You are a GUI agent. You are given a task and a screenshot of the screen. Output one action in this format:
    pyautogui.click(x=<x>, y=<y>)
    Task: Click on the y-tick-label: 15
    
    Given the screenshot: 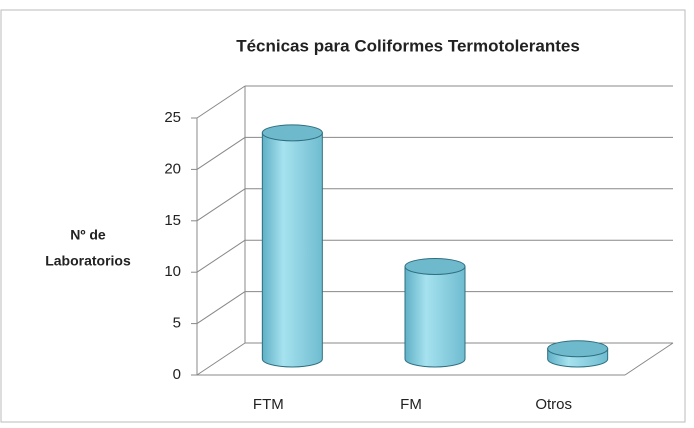 What is the action you would take?
    pyautogui.click(x=172, y=220)
    